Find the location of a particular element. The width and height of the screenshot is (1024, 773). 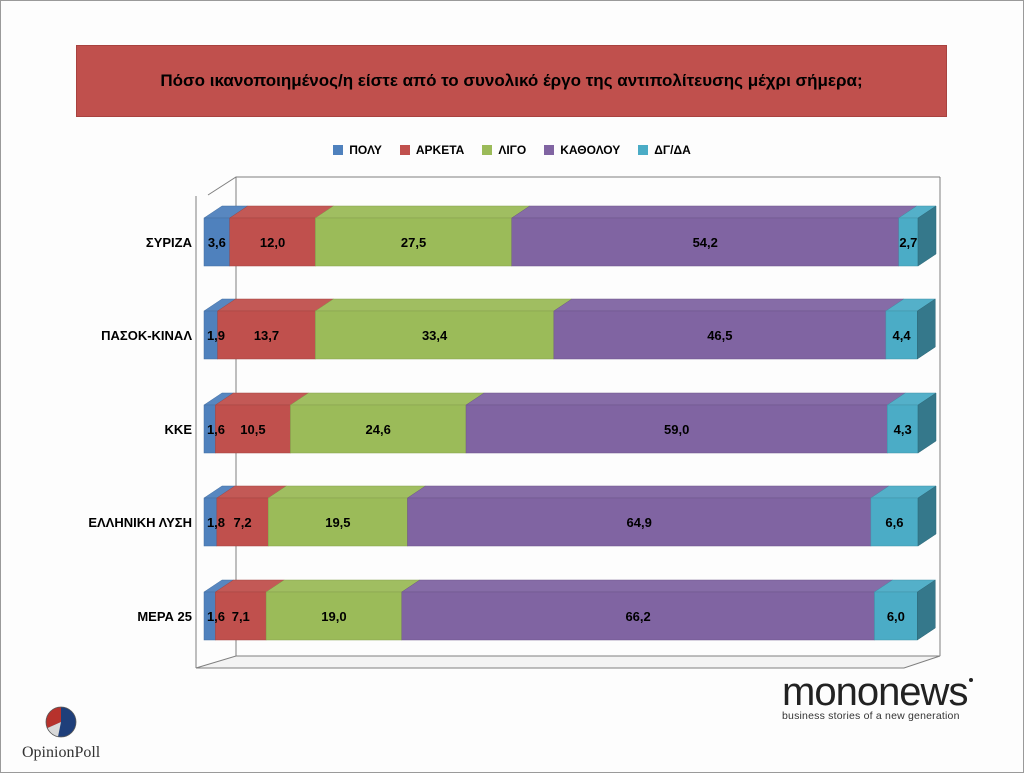

data-label: 66,2 is located at coordinates (637, 616).